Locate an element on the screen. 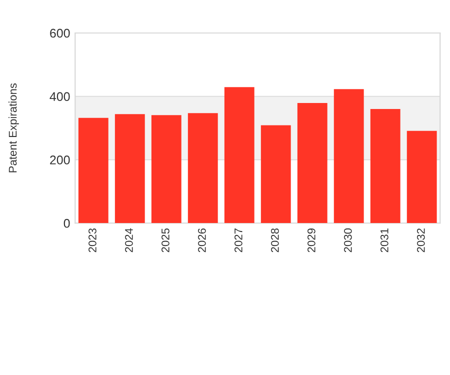  y-tick-label: 0 is located at coordinates (67, 223).